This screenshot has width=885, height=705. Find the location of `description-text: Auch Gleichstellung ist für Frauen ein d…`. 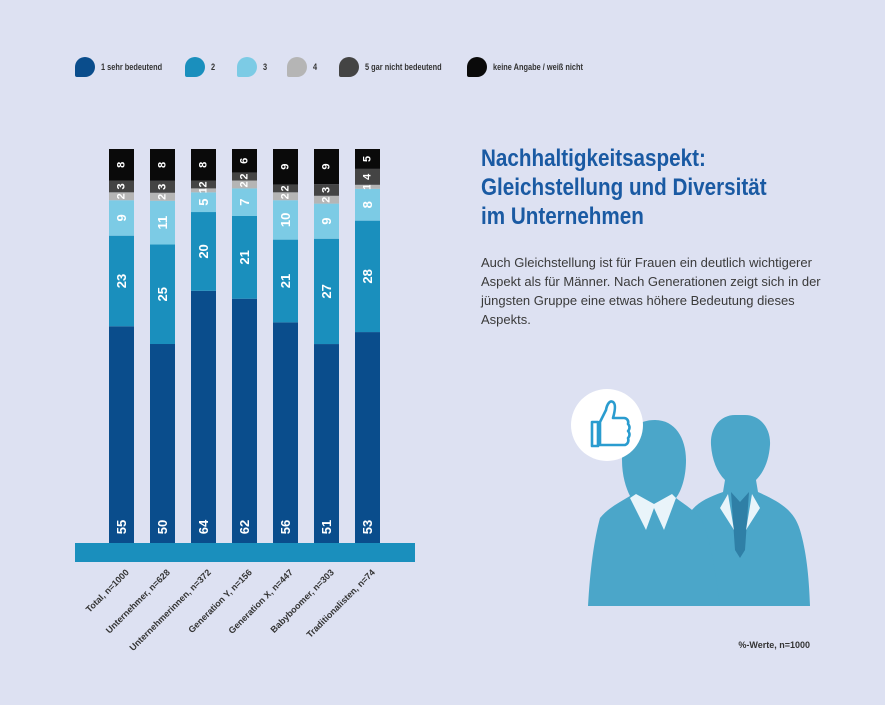

description-text: Auch Gleichstellung ist für Frauen ein d… is located at coordinates (651, 291).